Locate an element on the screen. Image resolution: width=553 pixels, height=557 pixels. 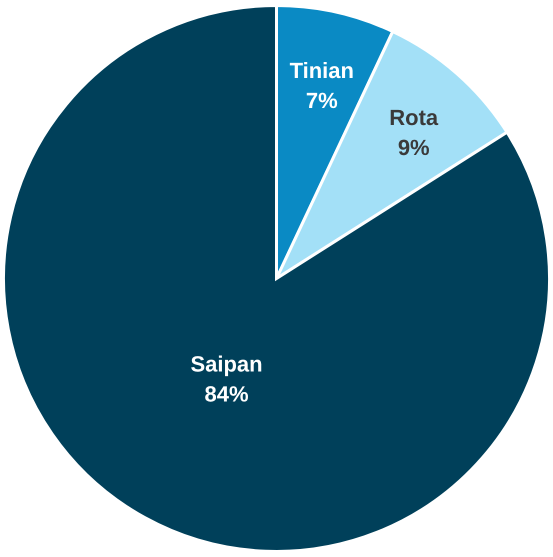
slice-label: Tinian is located at coordinates (322, 71).